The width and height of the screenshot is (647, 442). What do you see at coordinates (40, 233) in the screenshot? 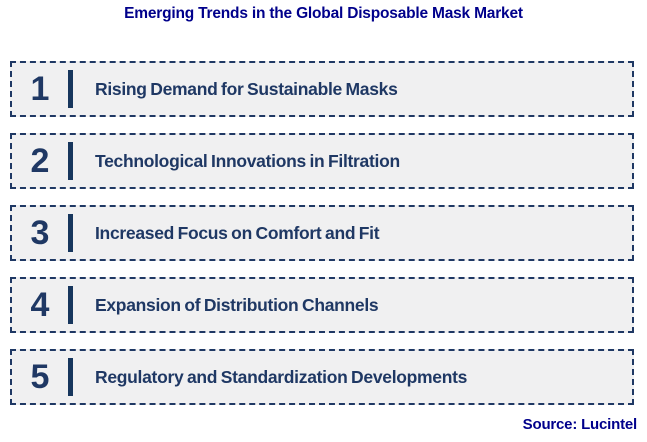
I see `trend-number: 3` at bounding box center [40, 233].